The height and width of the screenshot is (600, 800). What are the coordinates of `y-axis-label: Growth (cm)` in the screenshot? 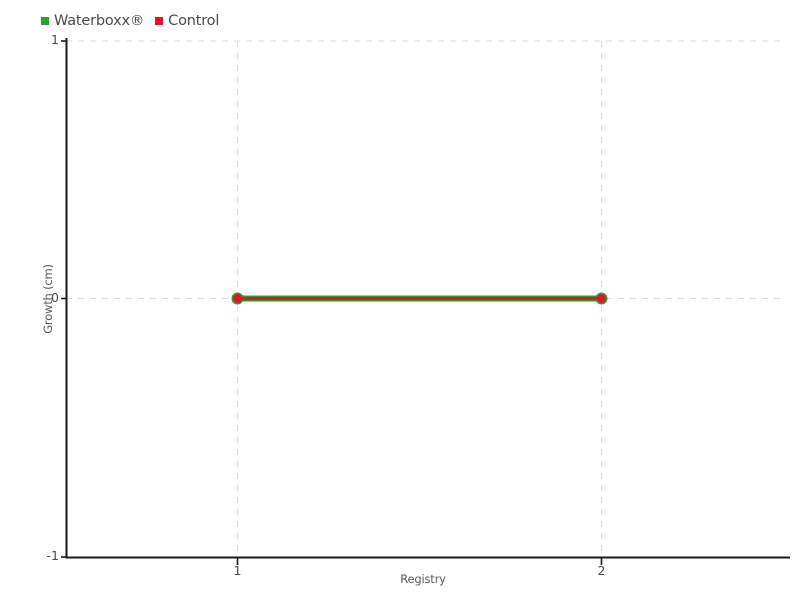 It's located at (48, 299).